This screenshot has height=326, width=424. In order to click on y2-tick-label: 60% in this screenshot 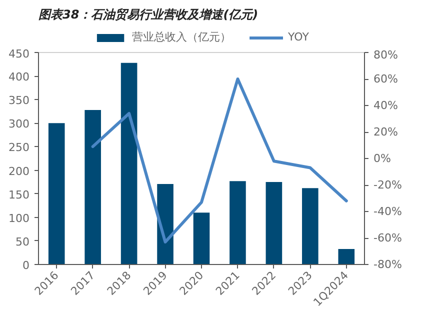, I will do `click(386, 79)`.